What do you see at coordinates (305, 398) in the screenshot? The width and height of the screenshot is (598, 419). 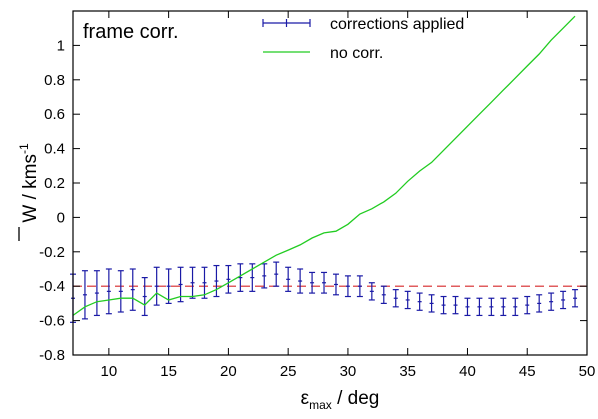 I see `x-axis-label-symbol: ε` at bounding box center [305, 398].